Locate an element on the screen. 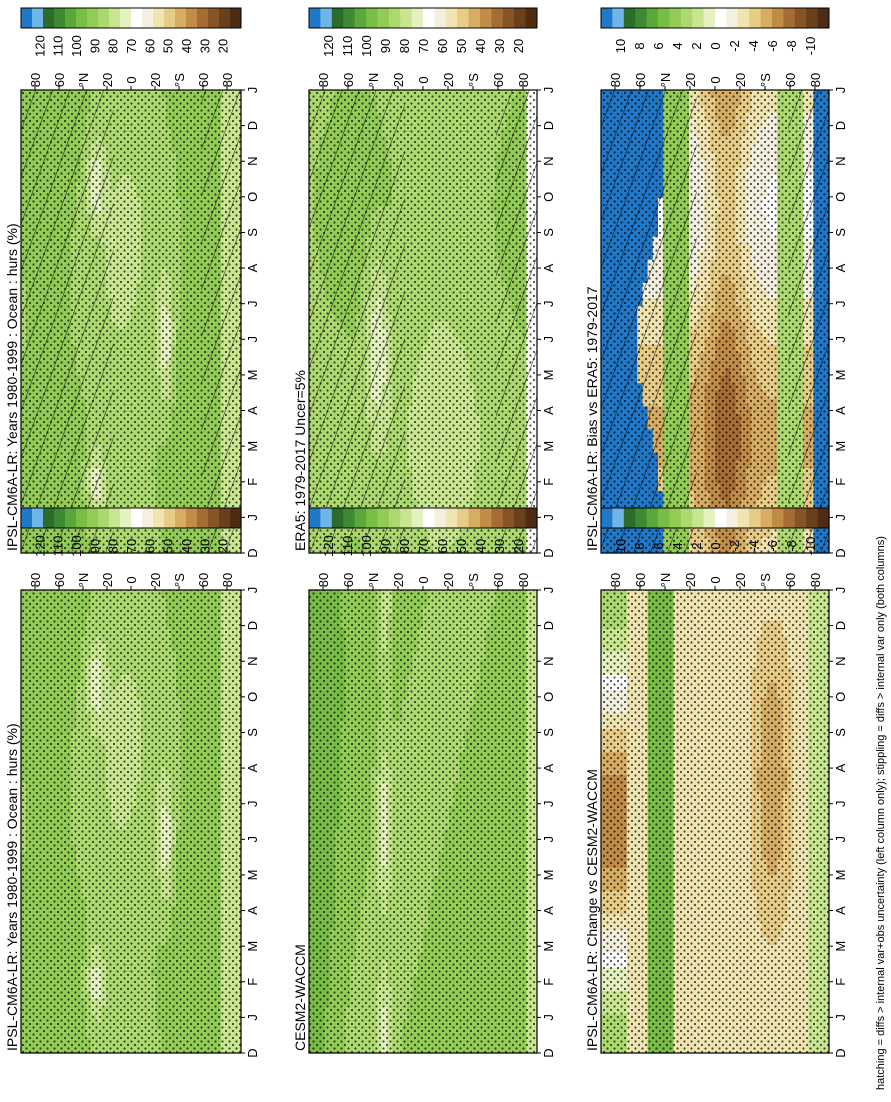  colorbar-frame is located at coordinates (131, 18).